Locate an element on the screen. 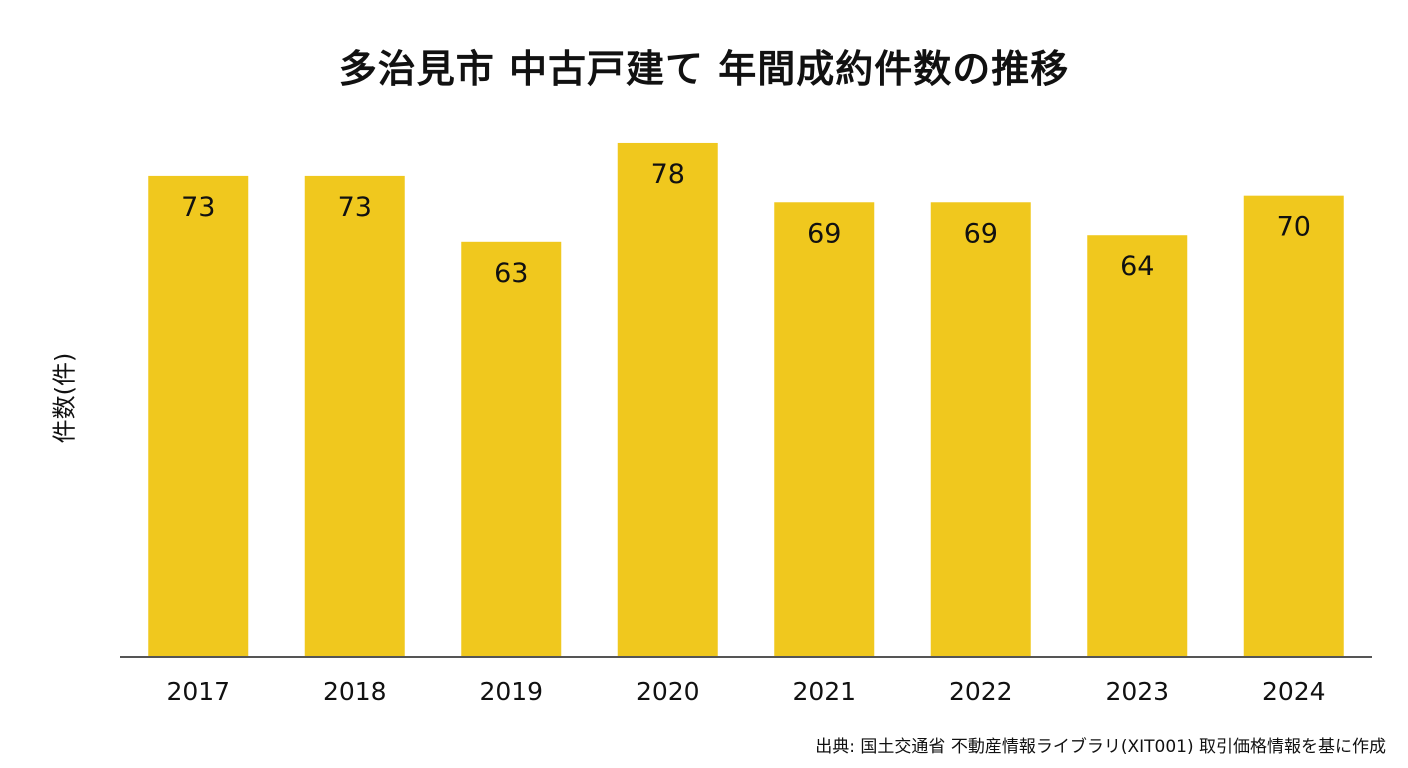 This screenshot has width=1408, height=768. bar-2024 is located at coordinates (1293, 426).